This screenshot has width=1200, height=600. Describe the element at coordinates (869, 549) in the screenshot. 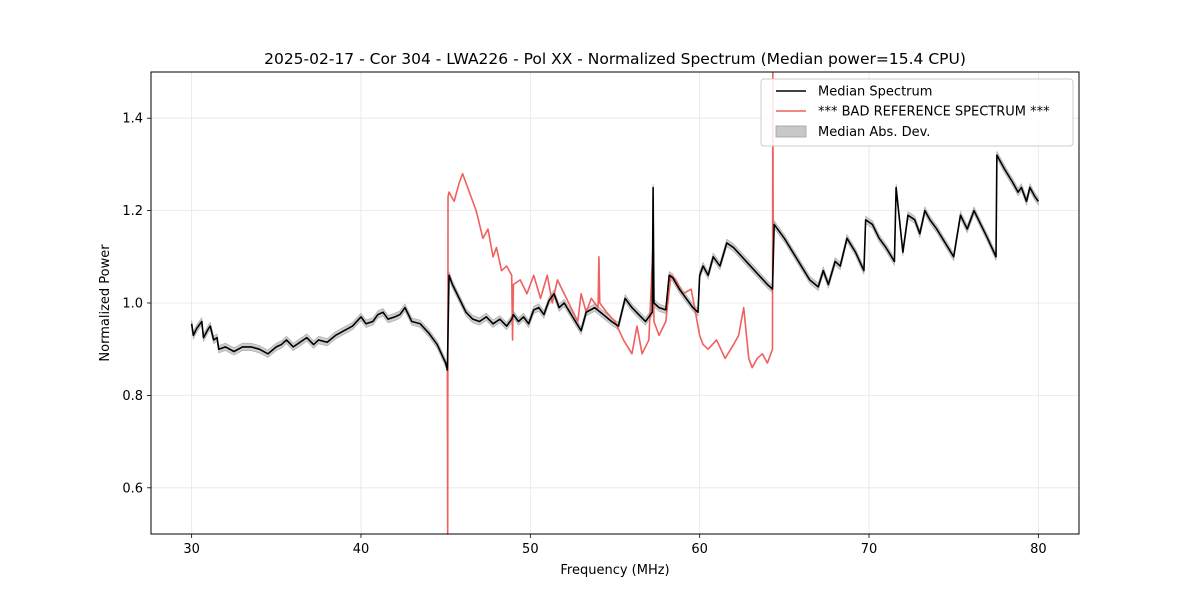

I see `x-tick-label: 70` at that location.